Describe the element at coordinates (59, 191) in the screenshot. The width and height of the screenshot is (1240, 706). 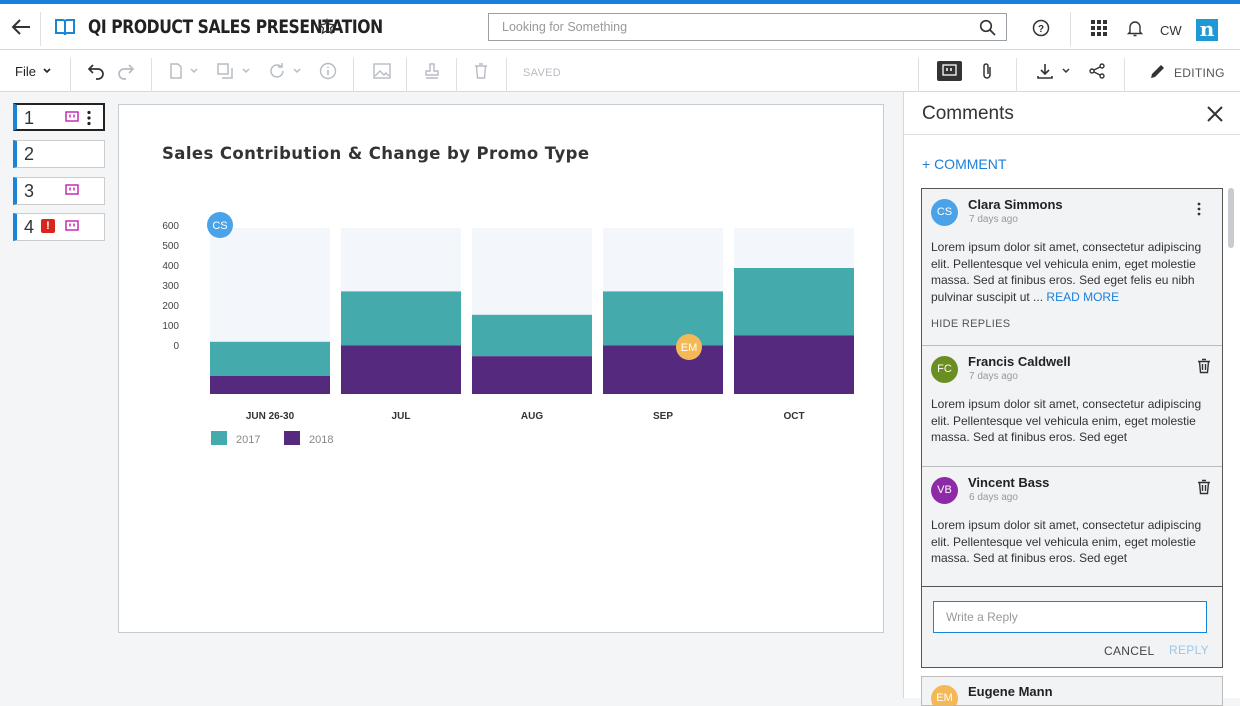
I see `slide-thumbnail-3: 3` at that location.